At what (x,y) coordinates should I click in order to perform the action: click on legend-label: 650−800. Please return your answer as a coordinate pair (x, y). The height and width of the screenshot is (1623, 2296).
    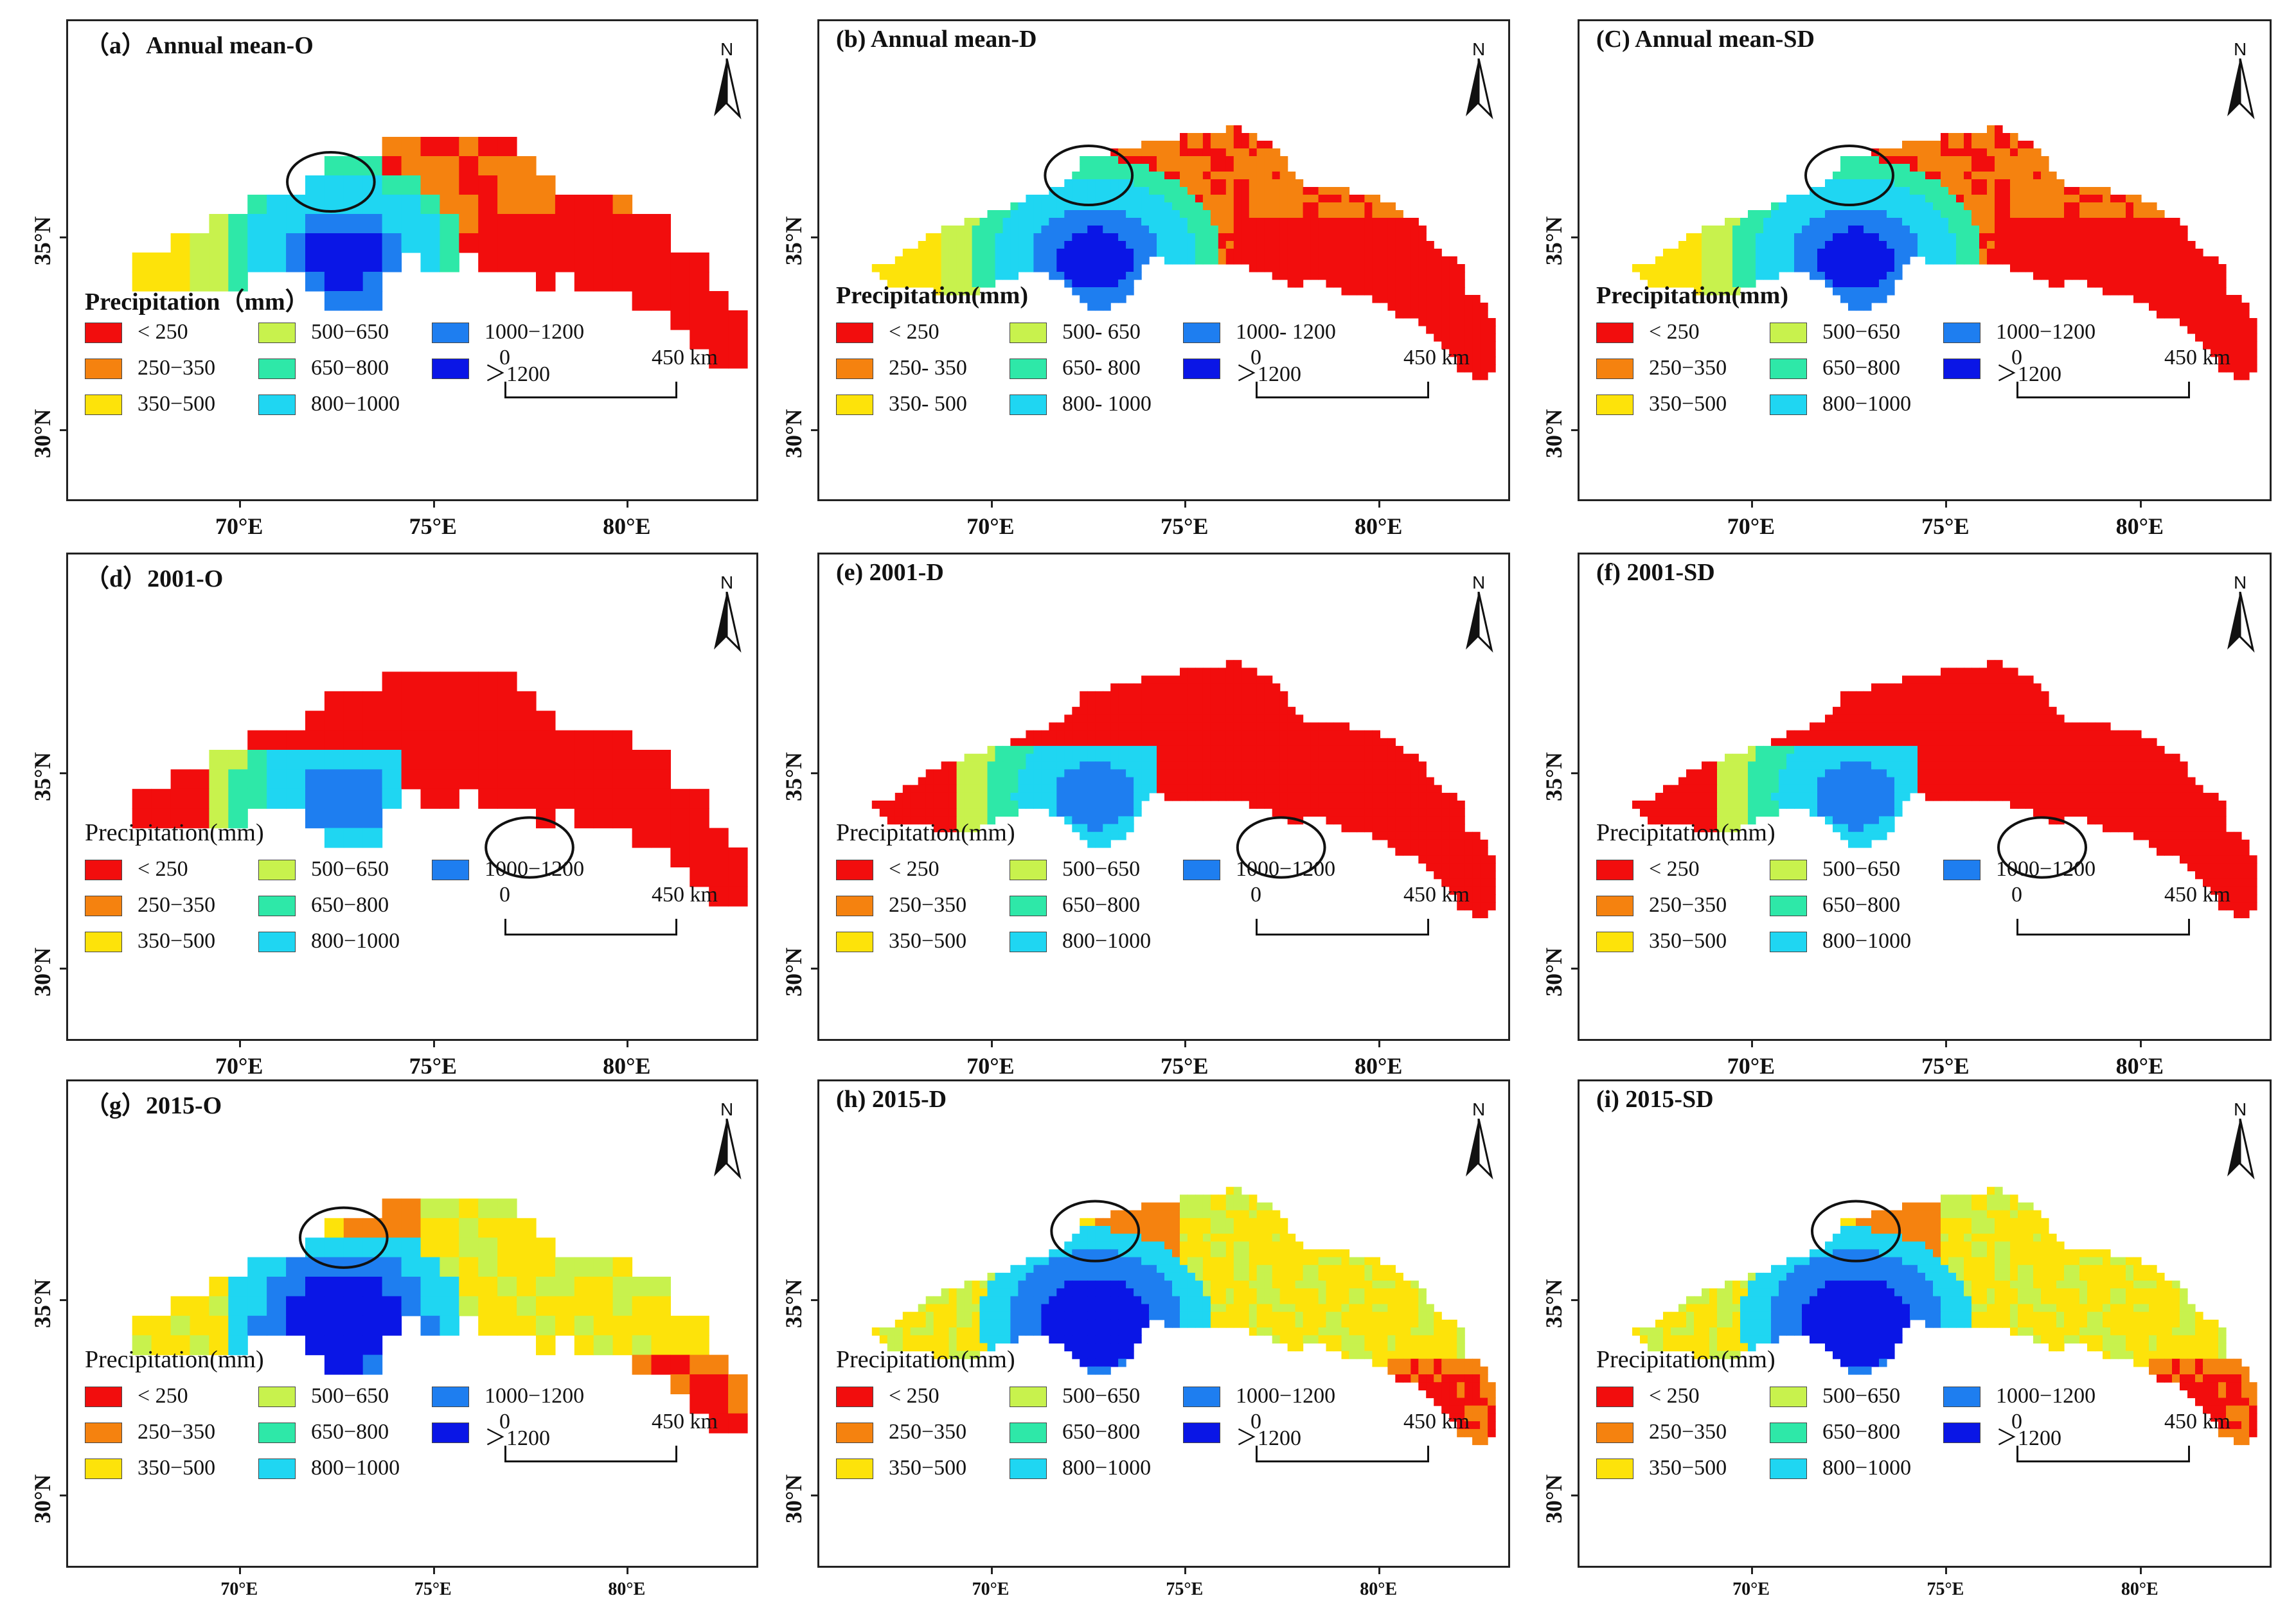
    Looking at the image, I should click on (1101, 1432).